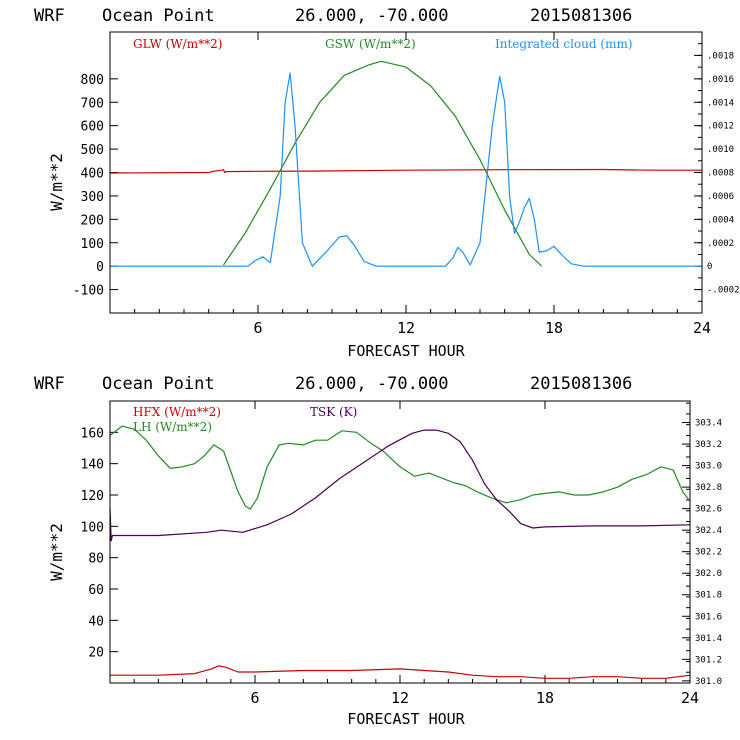  Describe the element at coordinates (720, 80) in the screenshot. I see `y2-tick-label: .0016` at that location.